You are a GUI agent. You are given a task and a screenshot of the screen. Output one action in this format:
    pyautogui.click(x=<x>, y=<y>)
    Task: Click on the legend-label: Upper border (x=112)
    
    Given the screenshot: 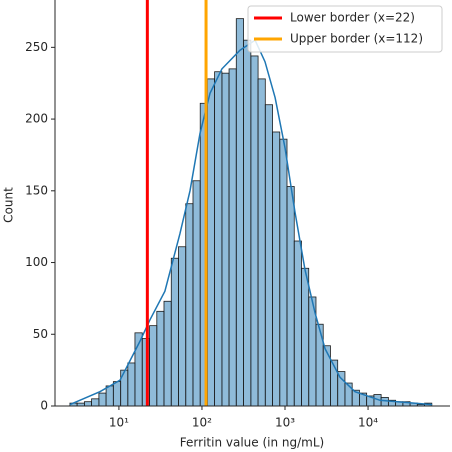 What is the action you would take?
    pyautogui.click(x=356, y=39)
    